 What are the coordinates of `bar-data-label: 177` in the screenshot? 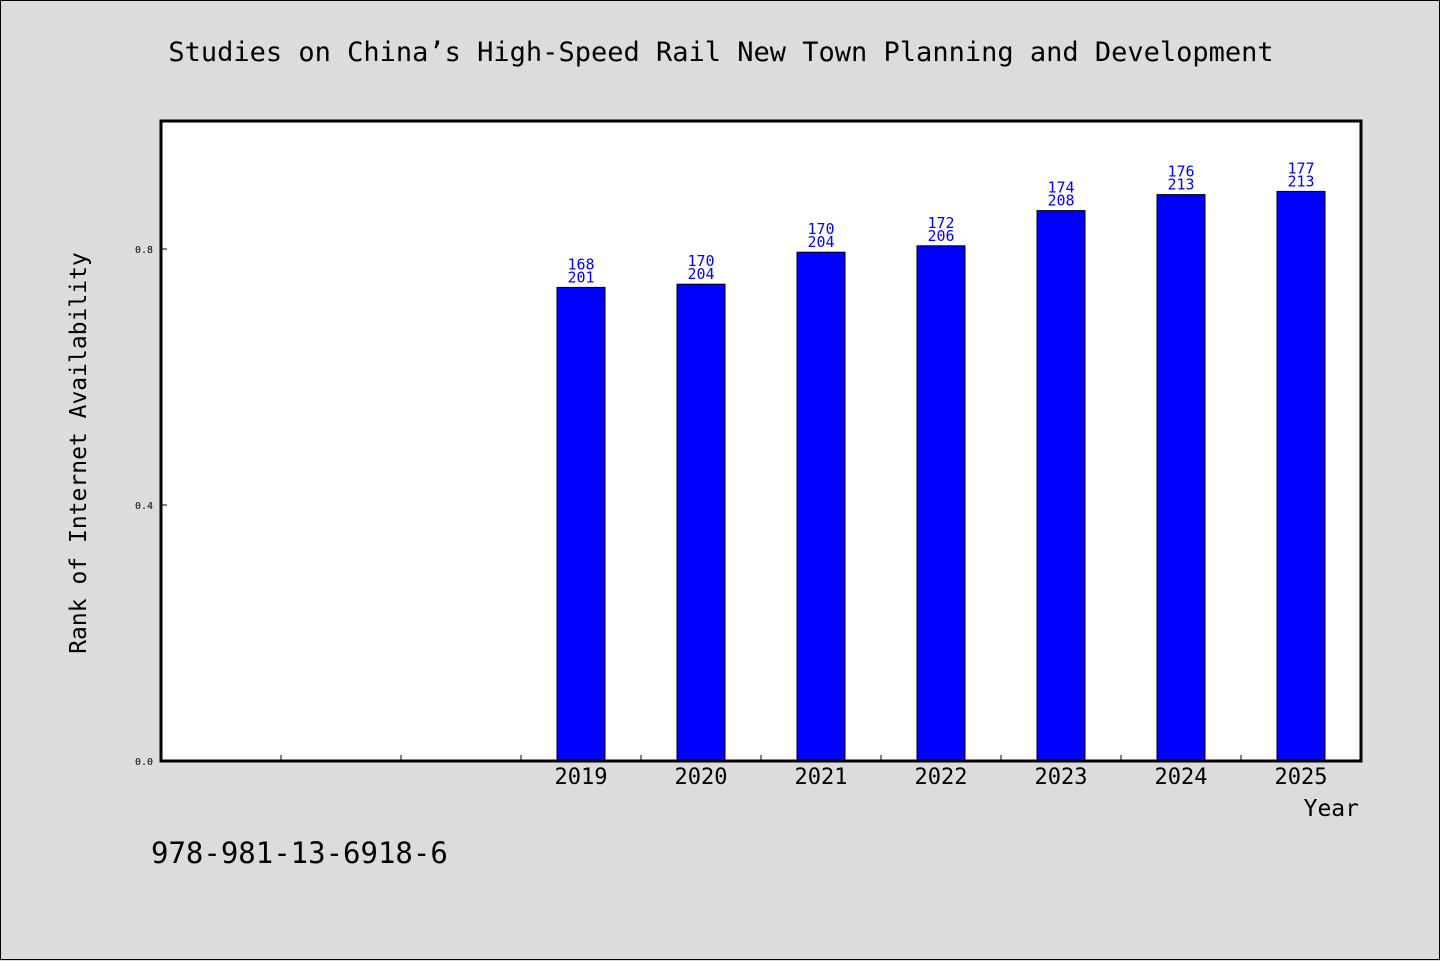 It's located at (1300, 168).